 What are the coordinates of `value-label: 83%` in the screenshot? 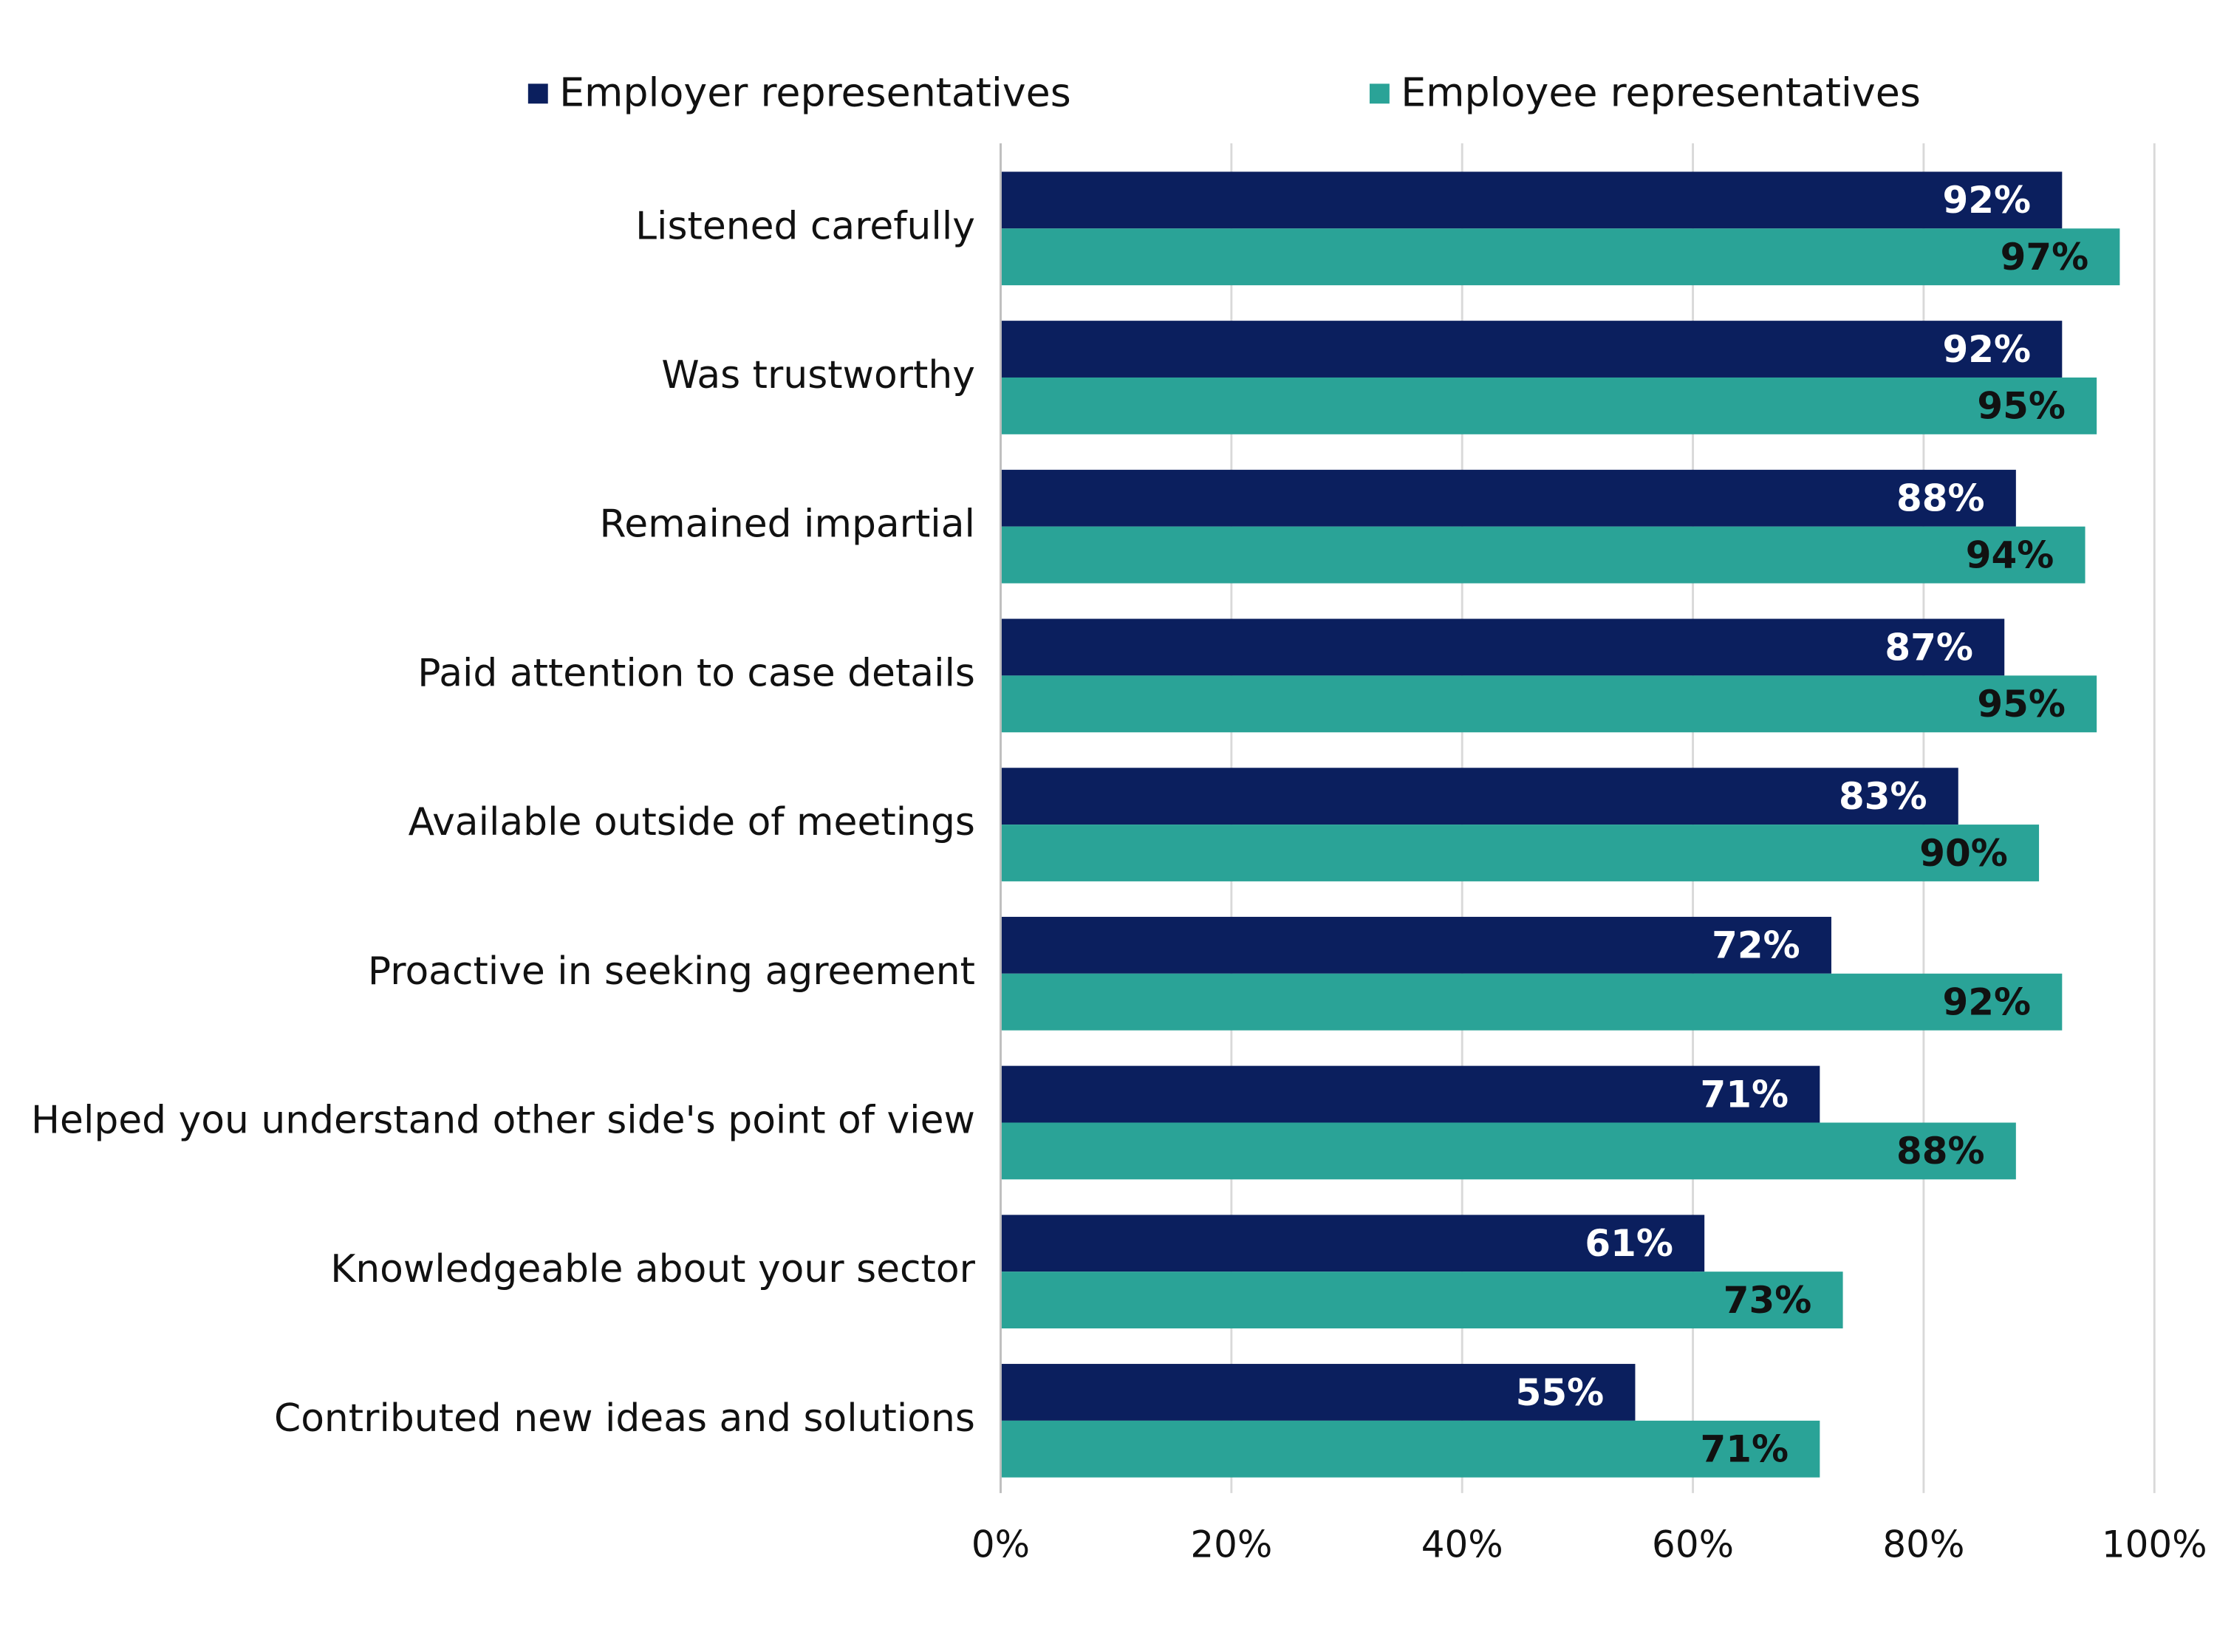 It's located at (1883, 796).